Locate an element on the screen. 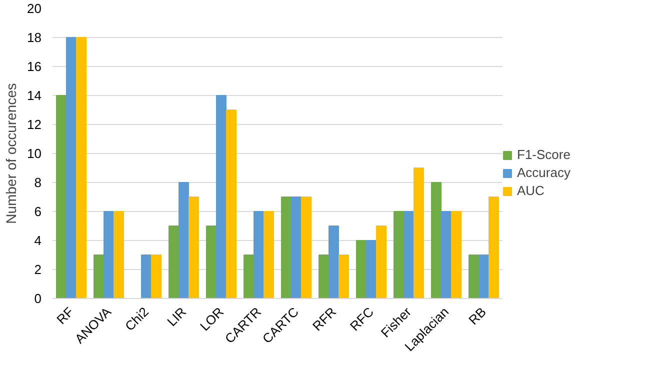 Image resolution: width=646 pixels, height=377 pixels. y-tick-label: 10 is located at coordinates (34, 153).